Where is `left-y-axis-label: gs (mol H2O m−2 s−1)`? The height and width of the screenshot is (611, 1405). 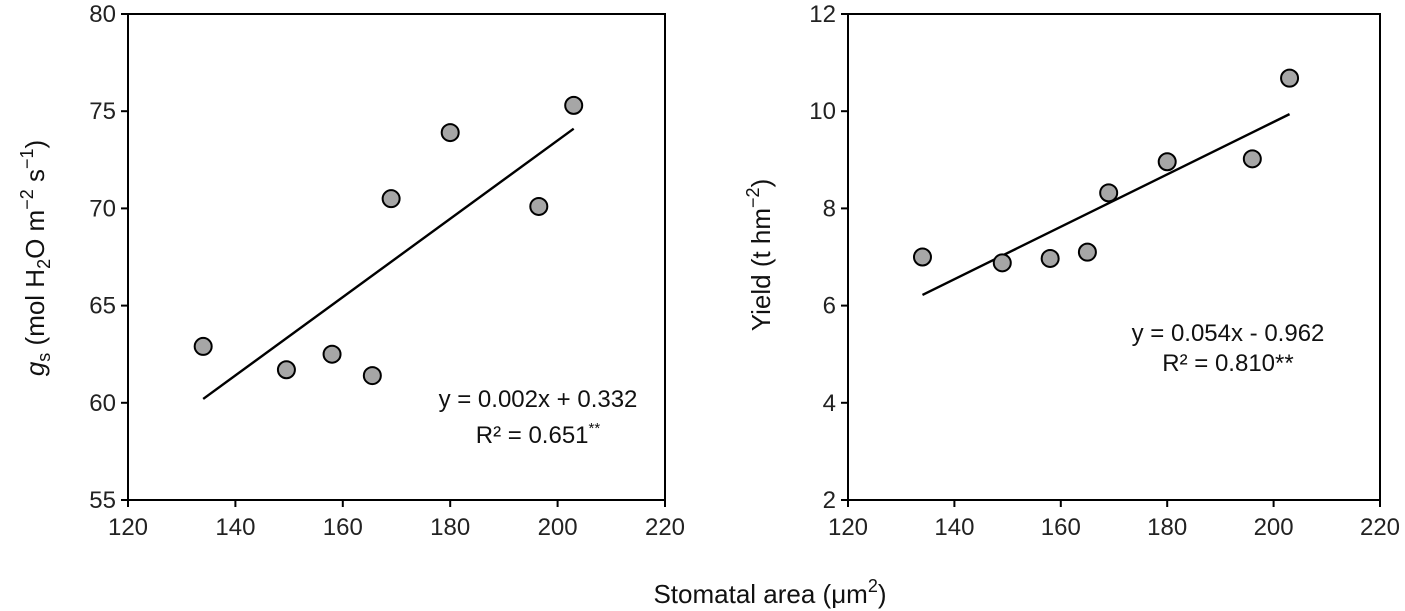 left-y-axis-label: gs (mol H2O m−2 s−1) is located at coordinates (35, 258).